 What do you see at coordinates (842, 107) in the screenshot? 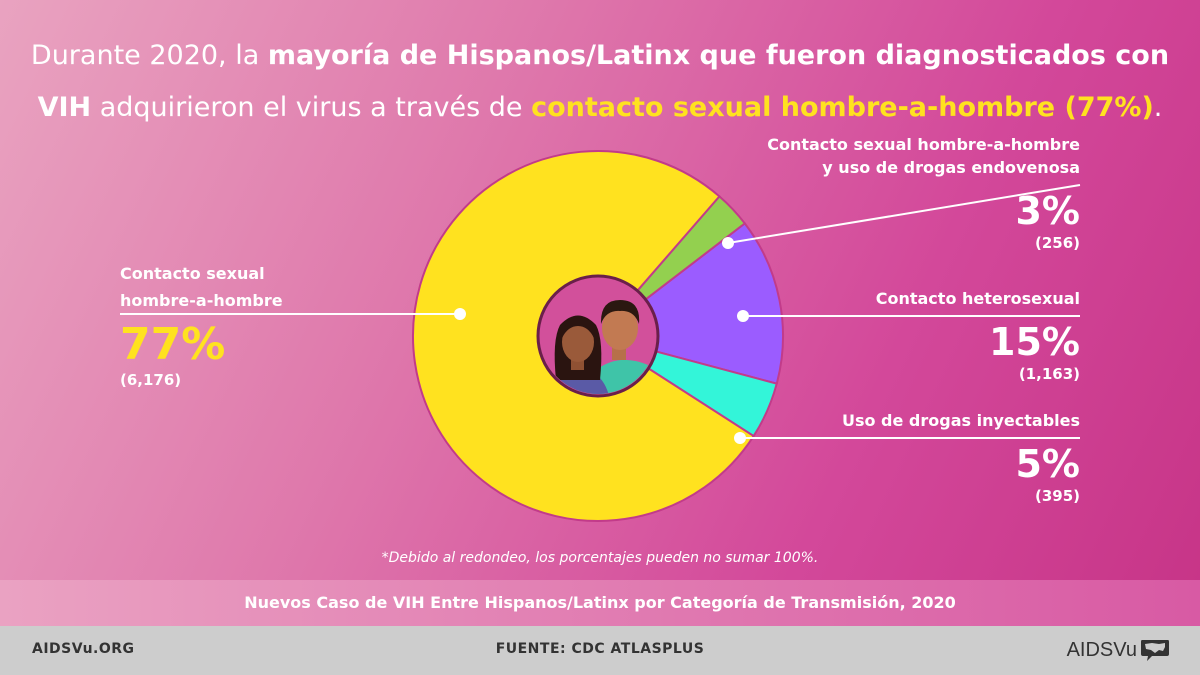
I see `headline-highlight: contacto sexual hombre-a-hombre (77%)` at bounding box center [842, 107].